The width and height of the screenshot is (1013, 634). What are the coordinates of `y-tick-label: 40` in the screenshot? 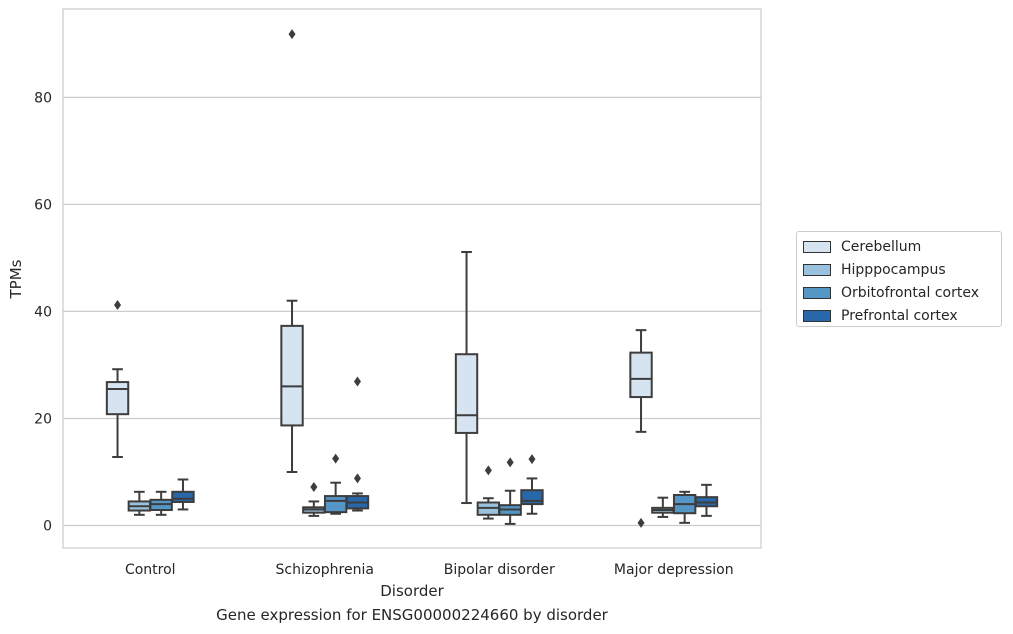 It's located at (43, 312).